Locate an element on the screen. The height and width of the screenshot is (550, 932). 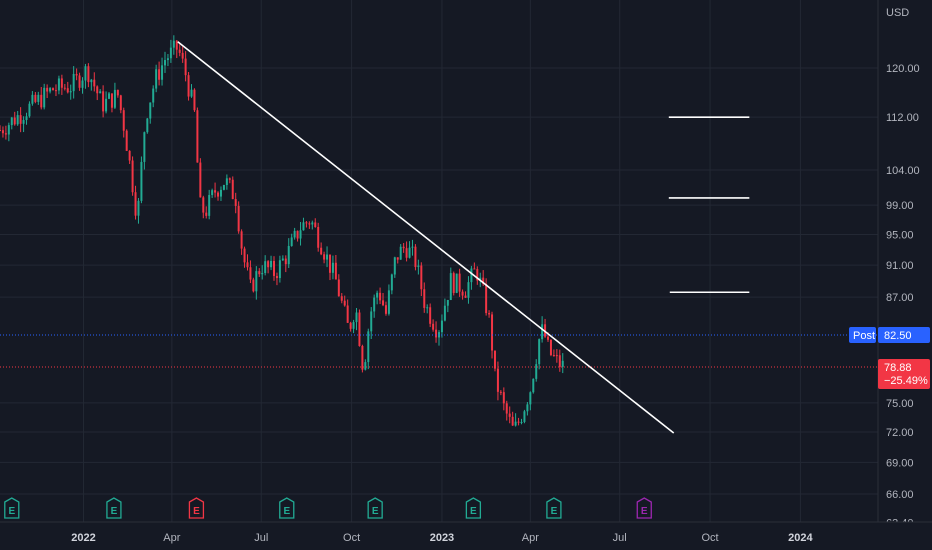
post-market-badge: Post 82.50 is located at coordinates (889, 334).